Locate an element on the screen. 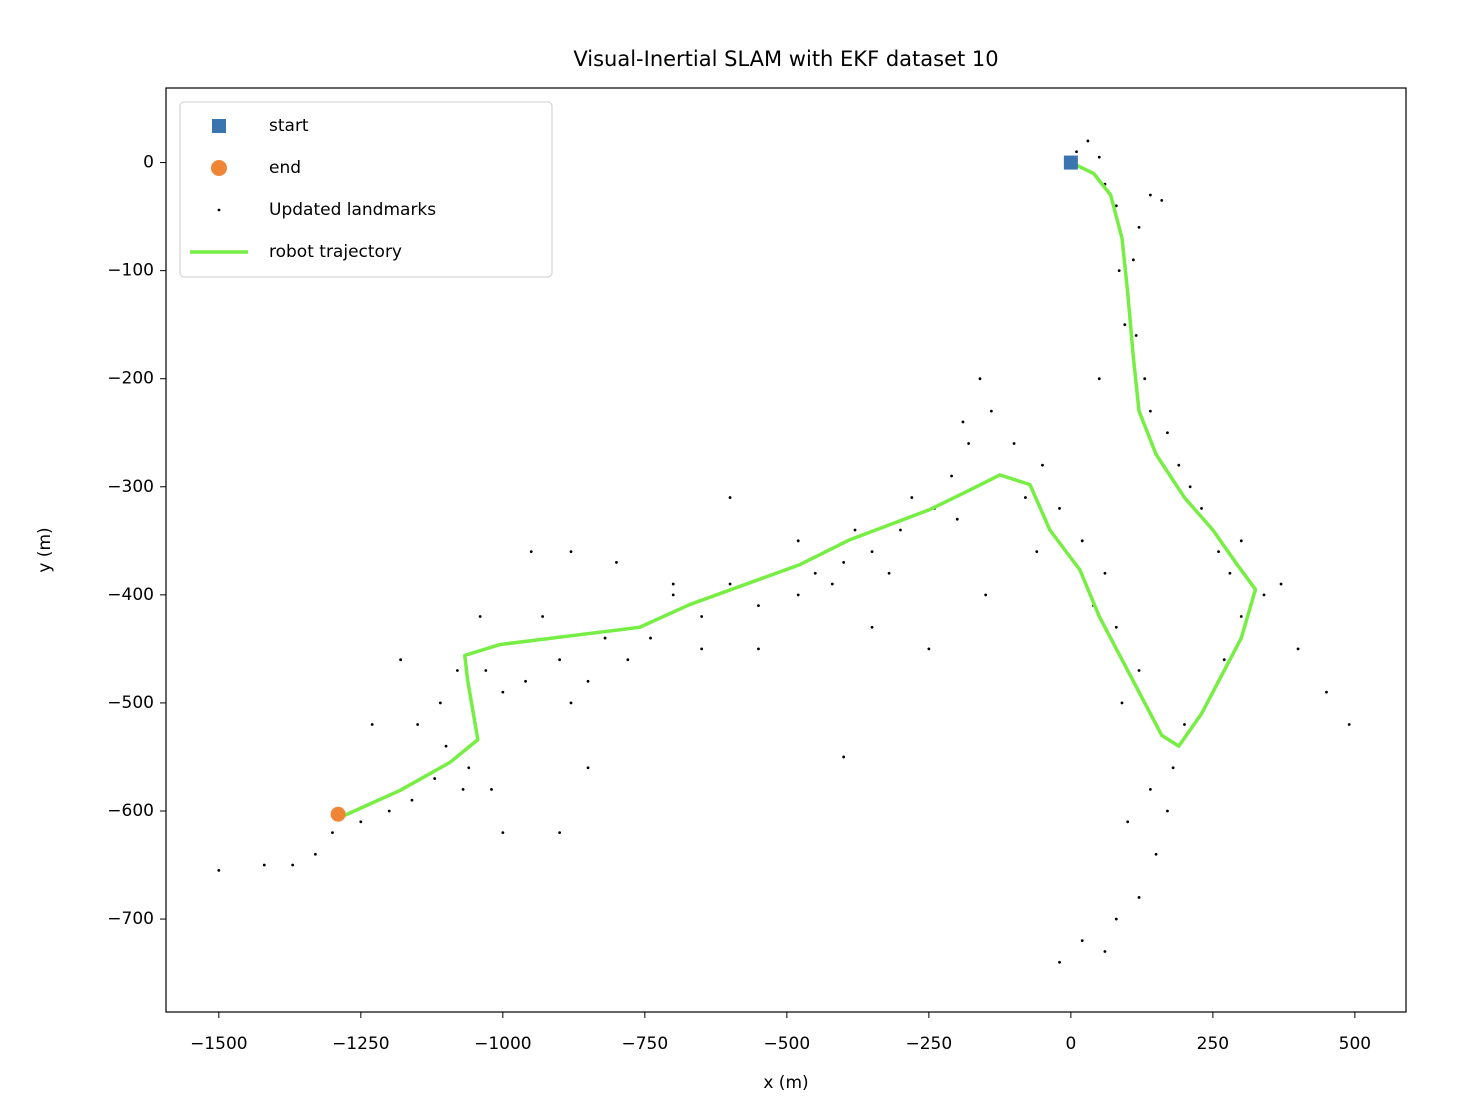  x-tick-label: −500 is located at coordinates (787, 1044).